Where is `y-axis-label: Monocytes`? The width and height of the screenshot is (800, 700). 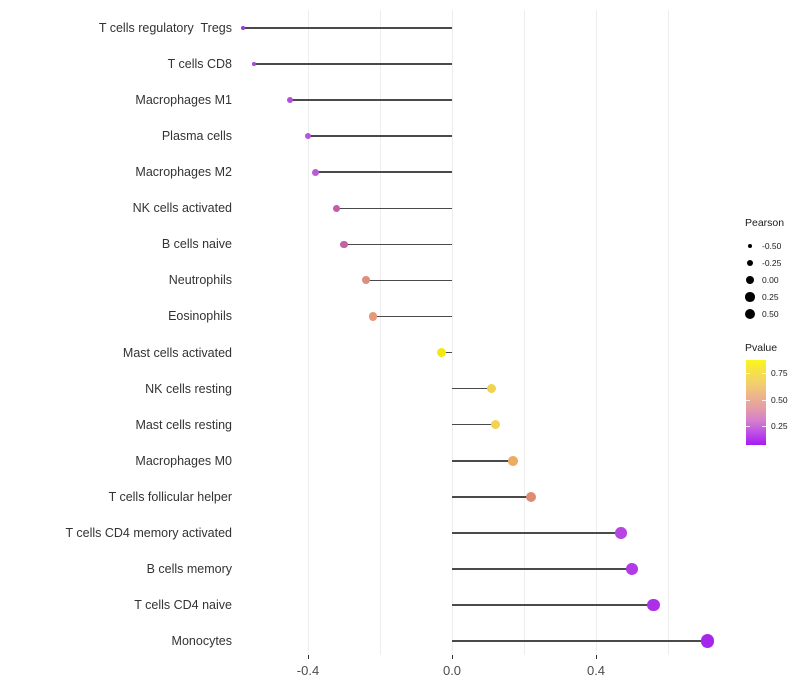 y-axis-label: Monocytes is located at coordinates (201, 641).